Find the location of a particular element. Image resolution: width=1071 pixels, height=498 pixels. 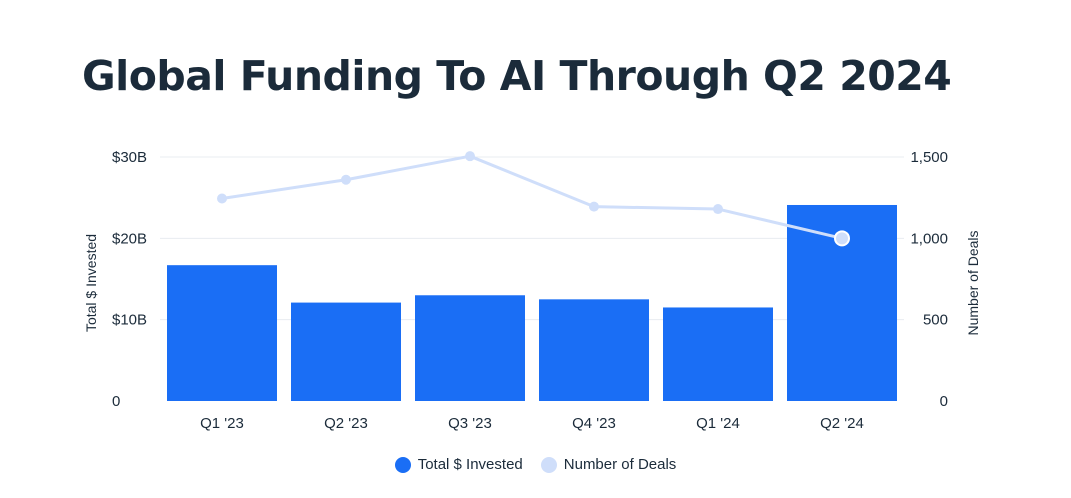

legend-label-invested: Total $ Invested is located at coordinates (470, 464).